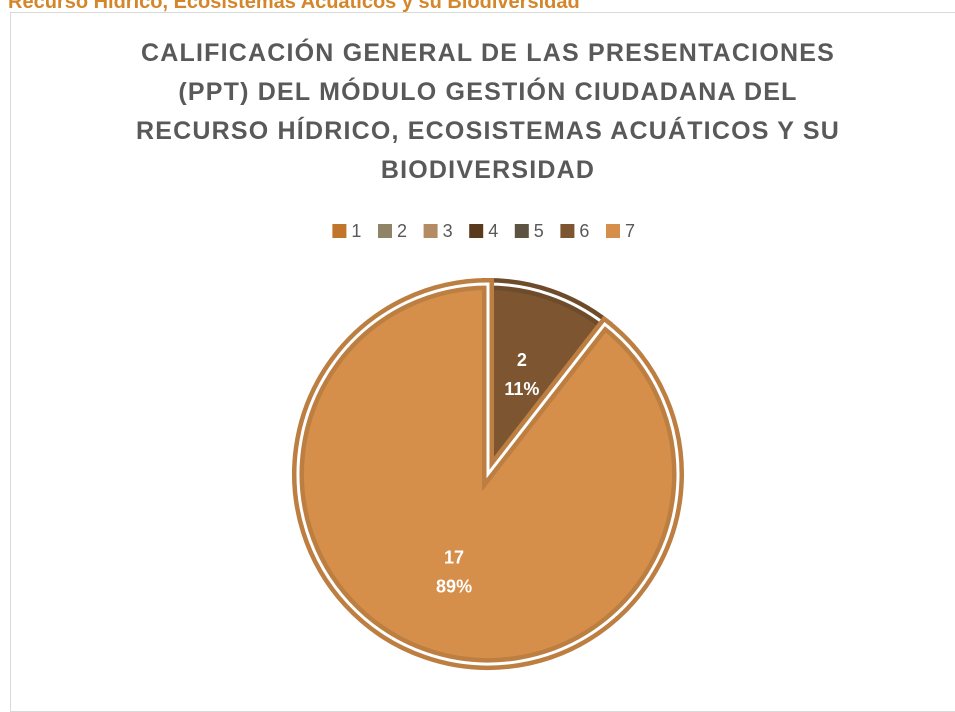 Image resolution: width=955 pixels, height=712 pixels. What do you see at coordinates (402, 231) in the screenshot?
I see `legend-label: 2` at bounding box center [402, 231].